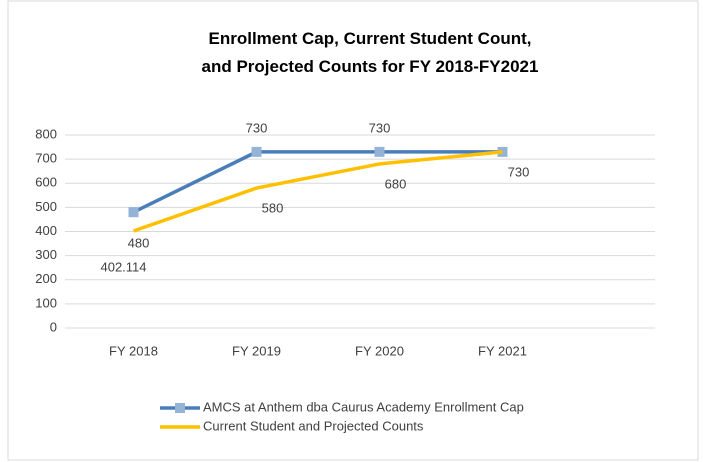 This screenshot has width=703, height=462. Describe the element at coordinates (502, 350) in the screenshot. I see `x-tick-label: FY 2021` at that location.